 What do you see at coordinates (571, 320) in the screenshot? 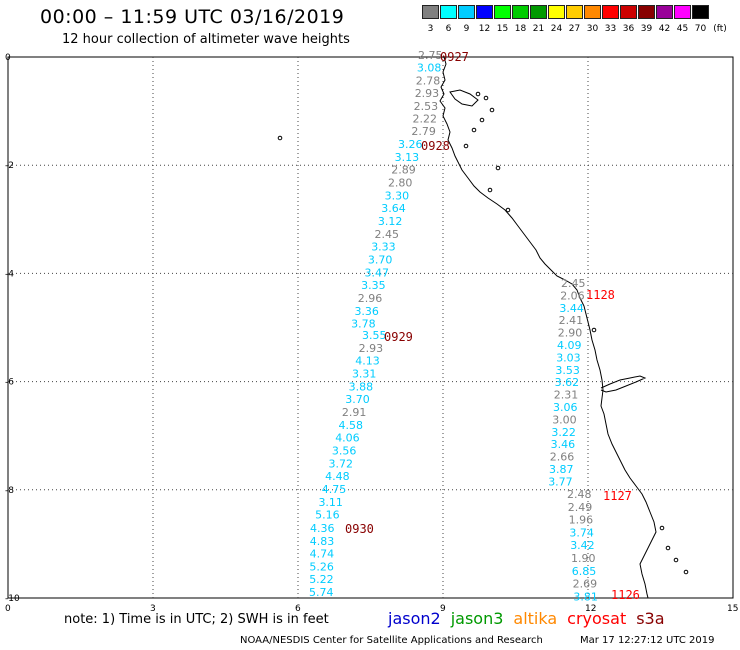
I see `wave-height-value: 2.41` at bounding box center [571, 320].